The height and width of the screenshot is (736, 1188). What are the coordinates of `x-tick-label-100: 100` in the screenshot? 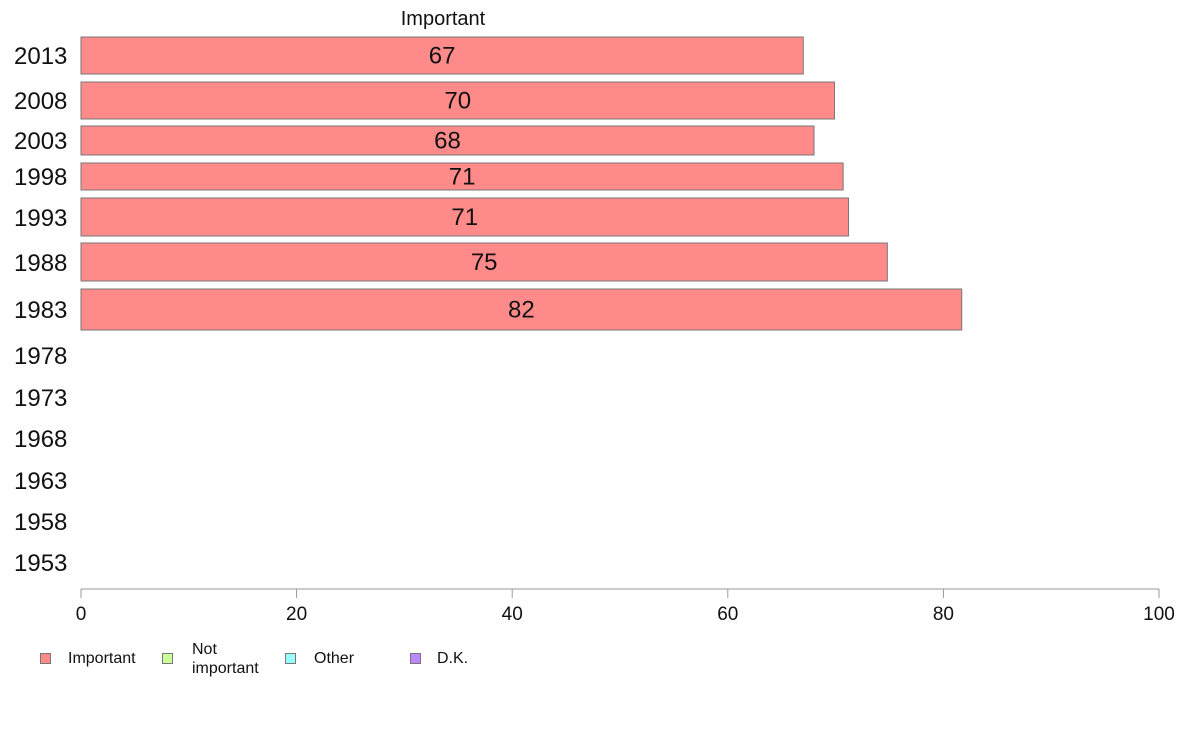 It's located at (1159, 614).